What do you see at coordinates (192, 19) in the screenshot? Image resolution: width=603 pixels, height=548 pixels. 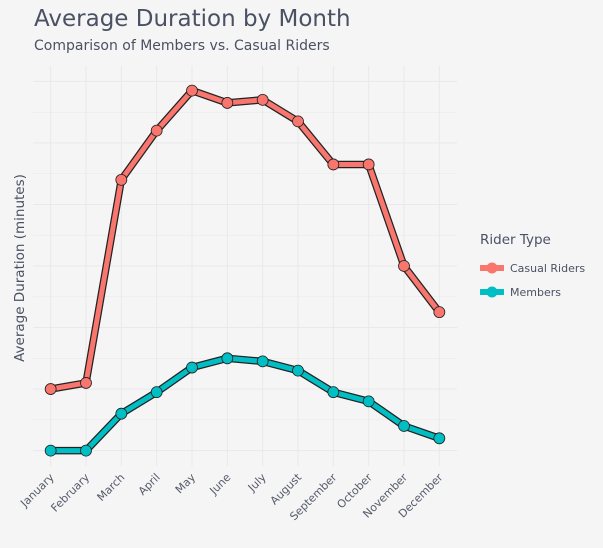 I see `chart-title: Average Duration by Month` at bounding box center [192, 19].